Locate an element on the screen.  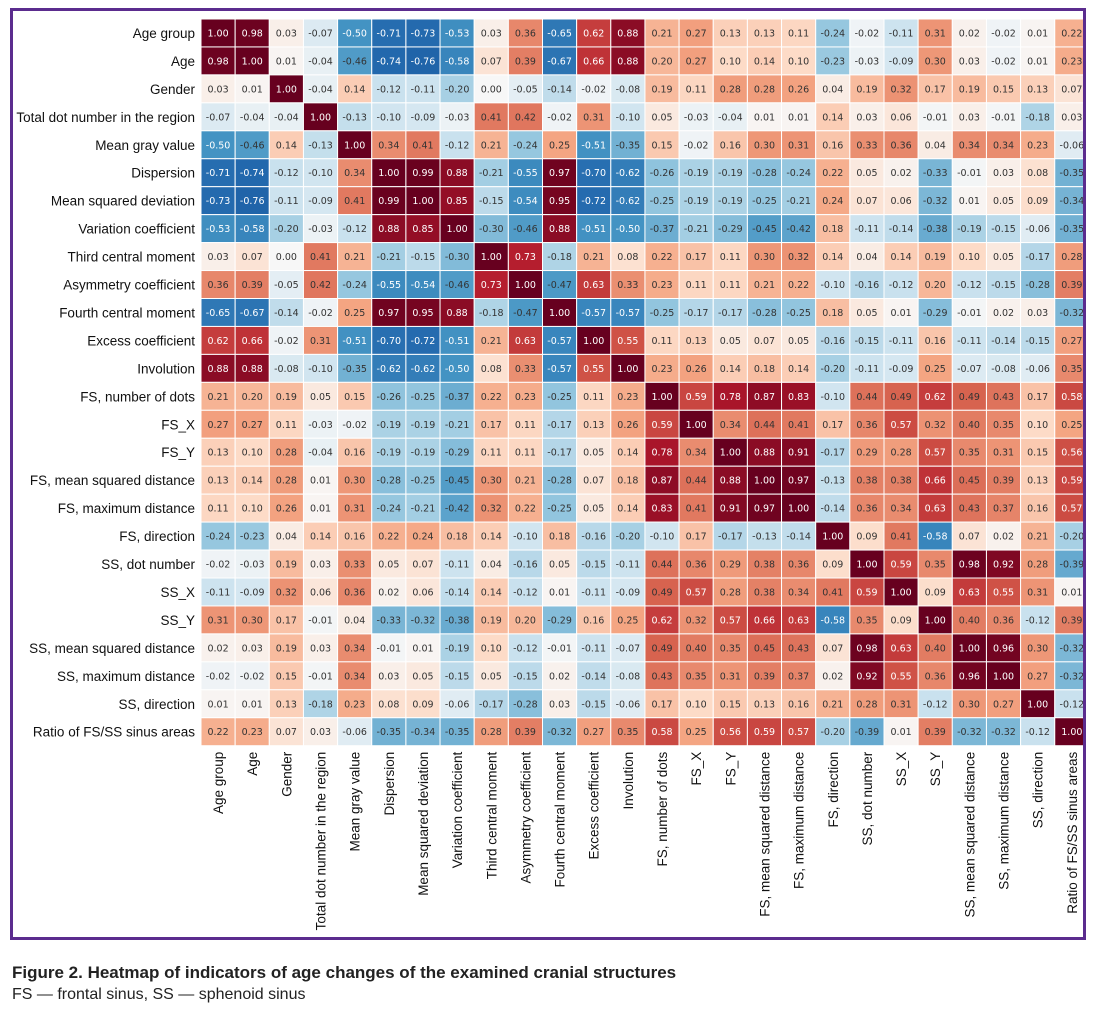
heatmap-cell-r9-c7 is located at coordinates (457, 284).